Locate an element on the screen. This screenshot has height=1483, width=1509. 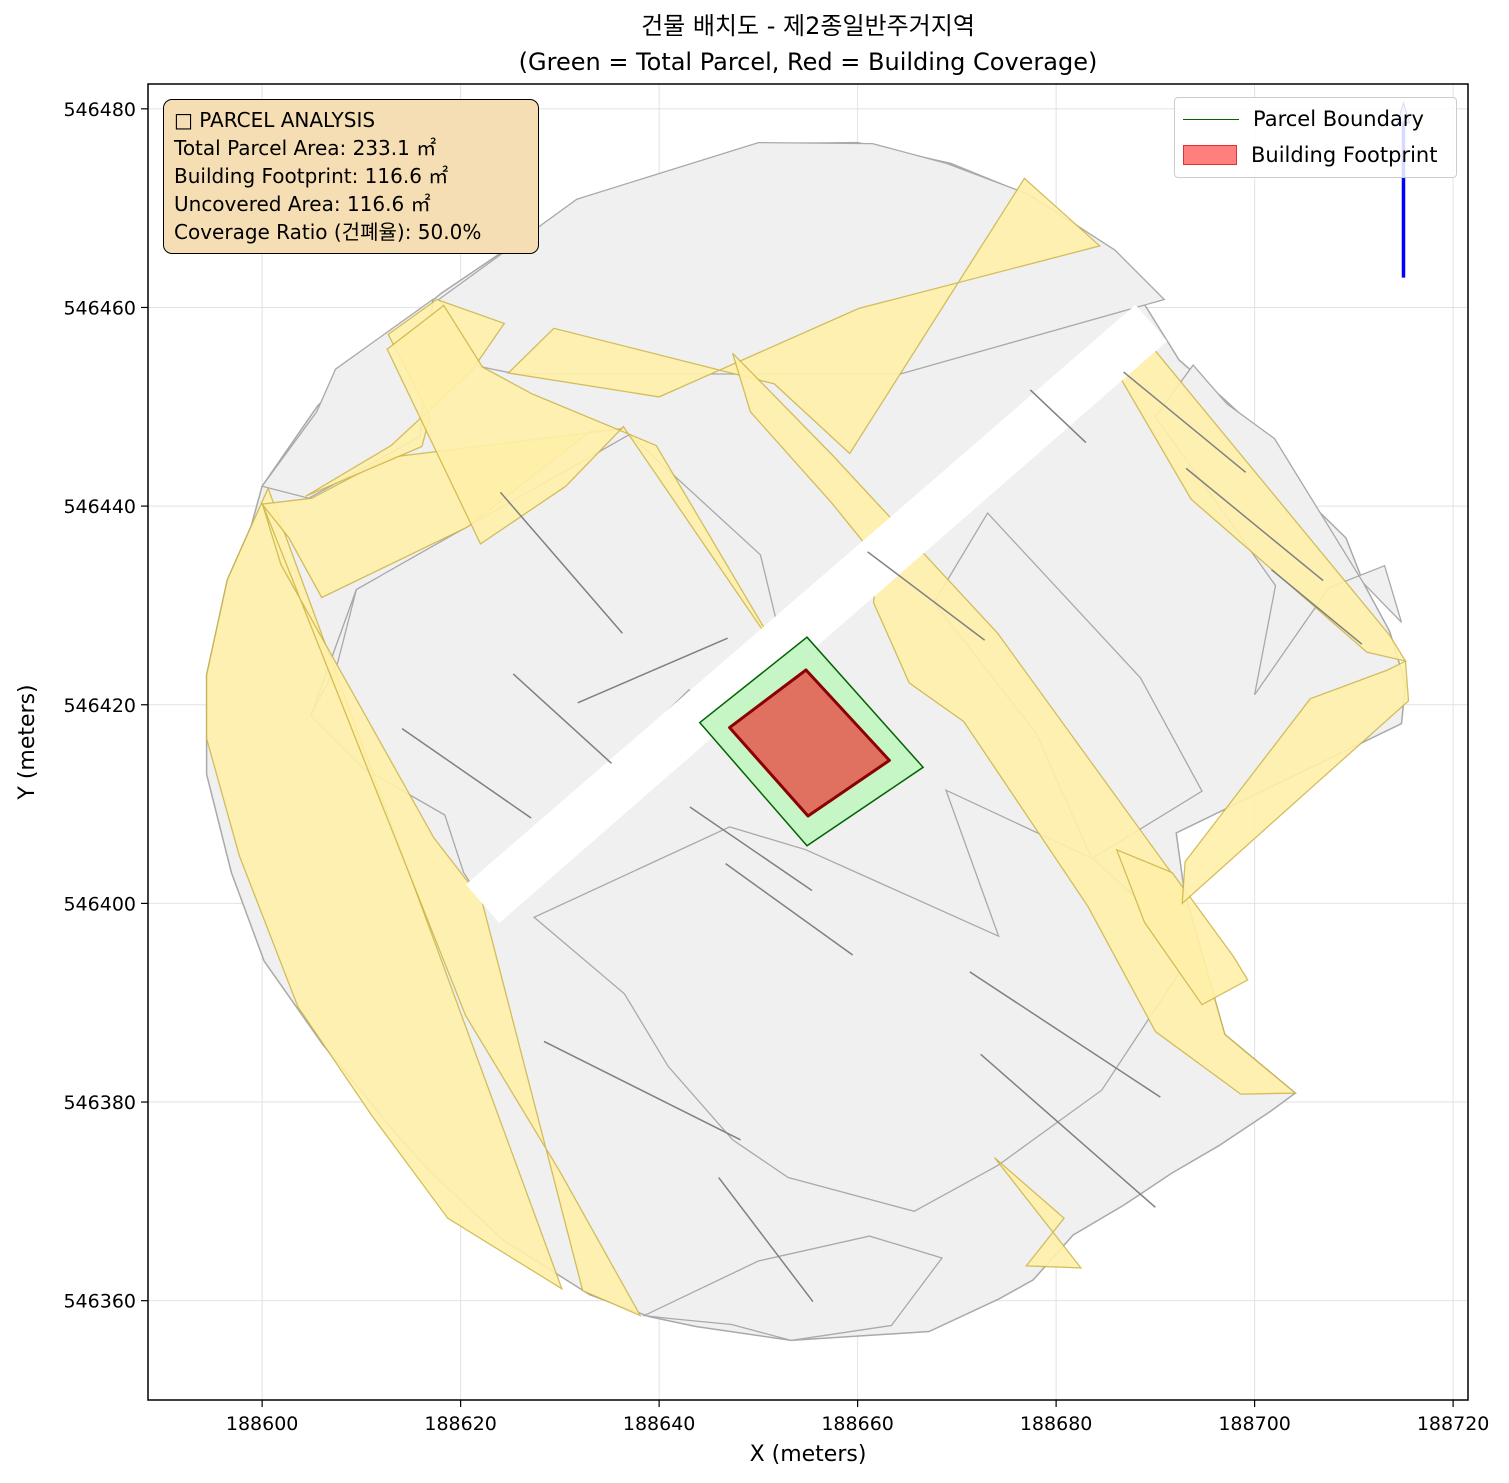
info-heading: □ PARCEL ANALYSIS is located at coordinates (275, 120).